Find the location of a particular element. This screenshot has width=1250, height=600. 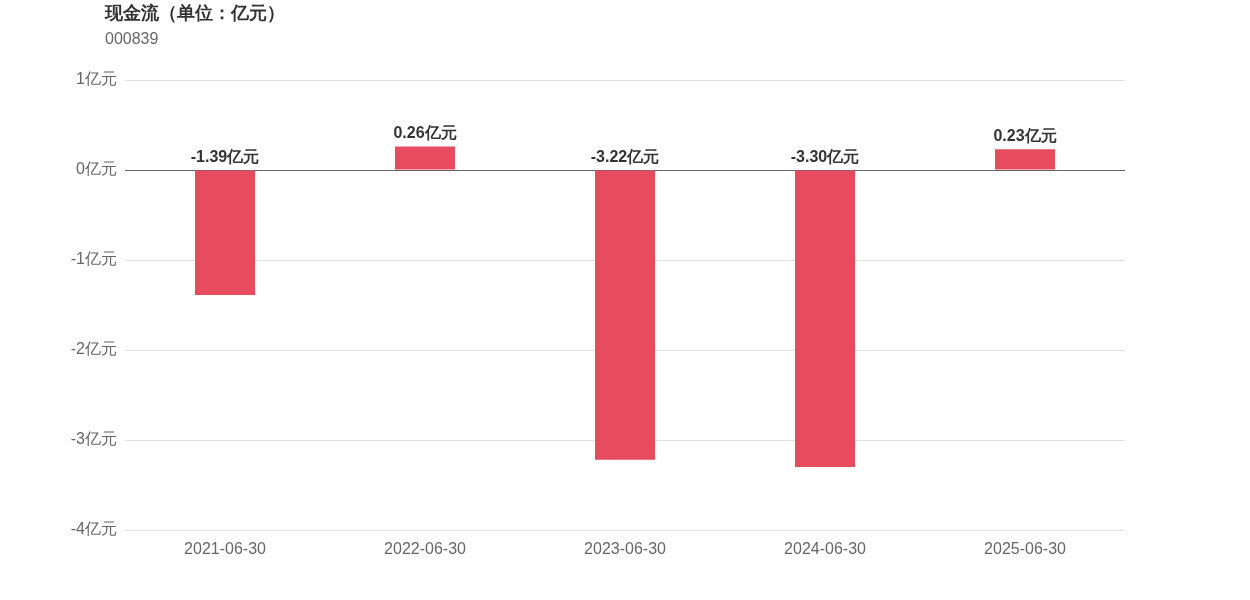

y-tick-label: -1亿元 is located at coordinates (93, 259).